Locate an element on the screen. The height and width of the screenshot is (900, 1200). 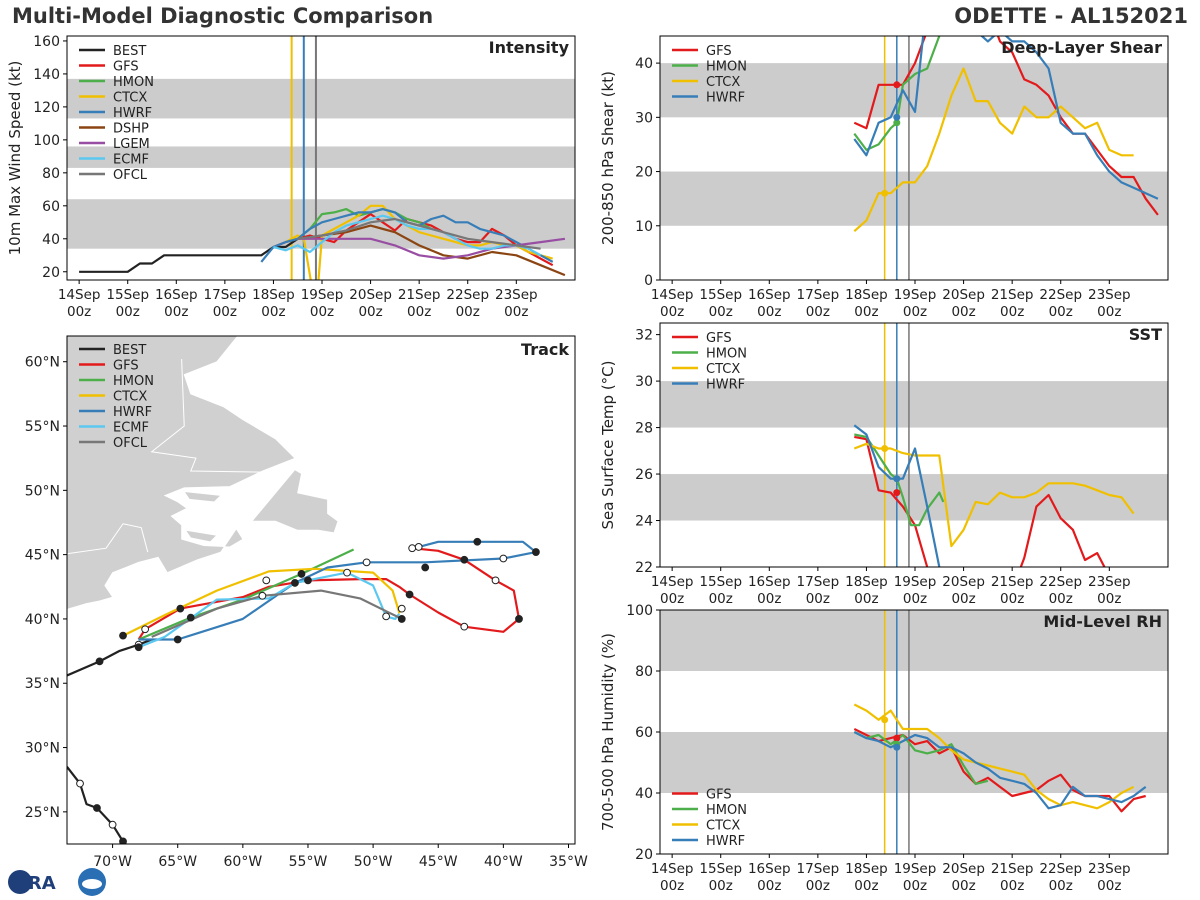
plot-frame is located at coordinates (321, 158).